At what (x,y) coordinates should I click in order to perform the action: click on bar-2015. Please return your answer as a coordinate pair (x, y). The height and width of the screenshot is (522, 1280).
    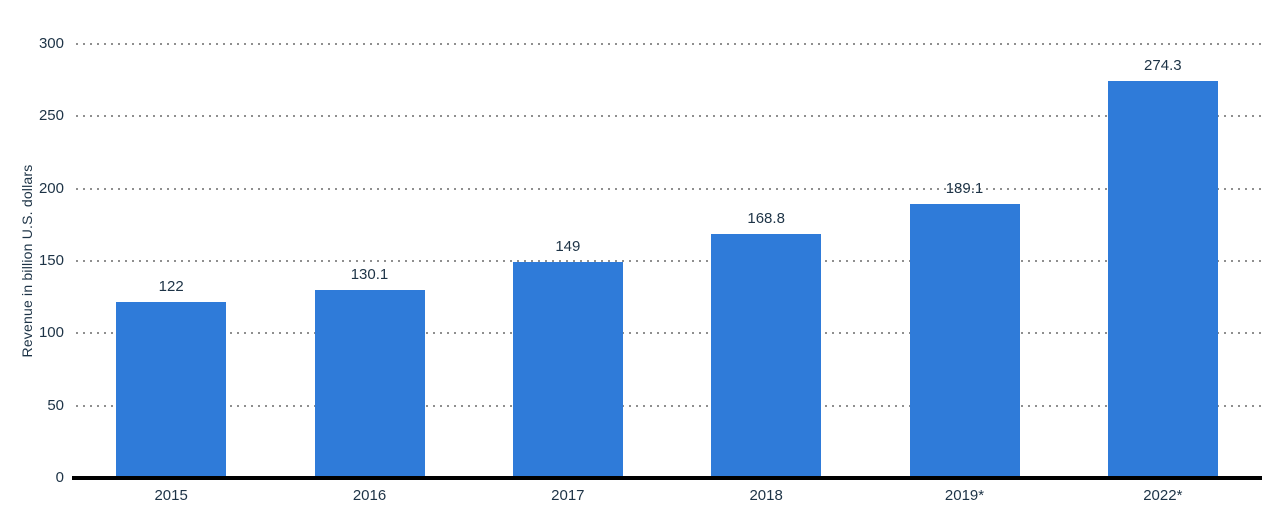
    Looking at the image, I should click on (171, 389).